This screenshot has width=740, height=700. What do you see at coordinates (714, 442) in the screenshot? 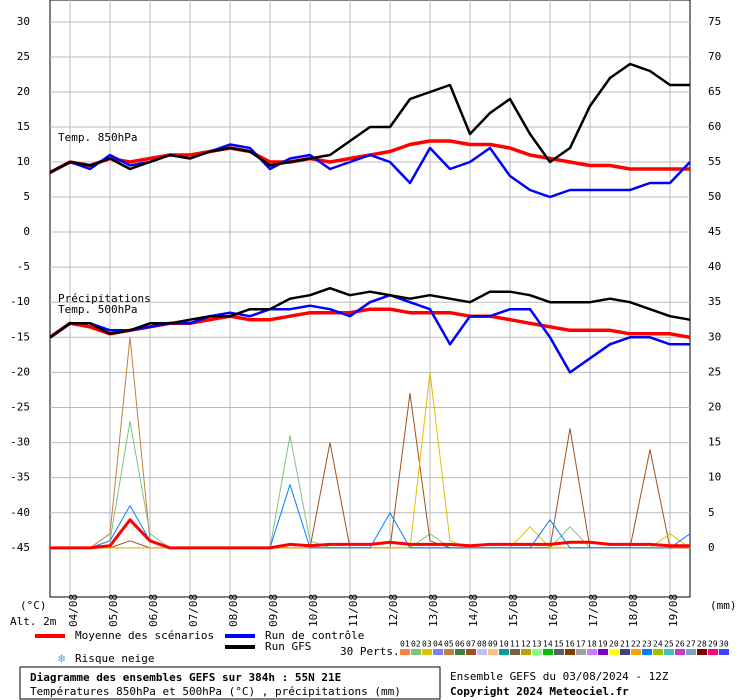
I see `y2-tick-label: 15` at bounding box center [714, 442].